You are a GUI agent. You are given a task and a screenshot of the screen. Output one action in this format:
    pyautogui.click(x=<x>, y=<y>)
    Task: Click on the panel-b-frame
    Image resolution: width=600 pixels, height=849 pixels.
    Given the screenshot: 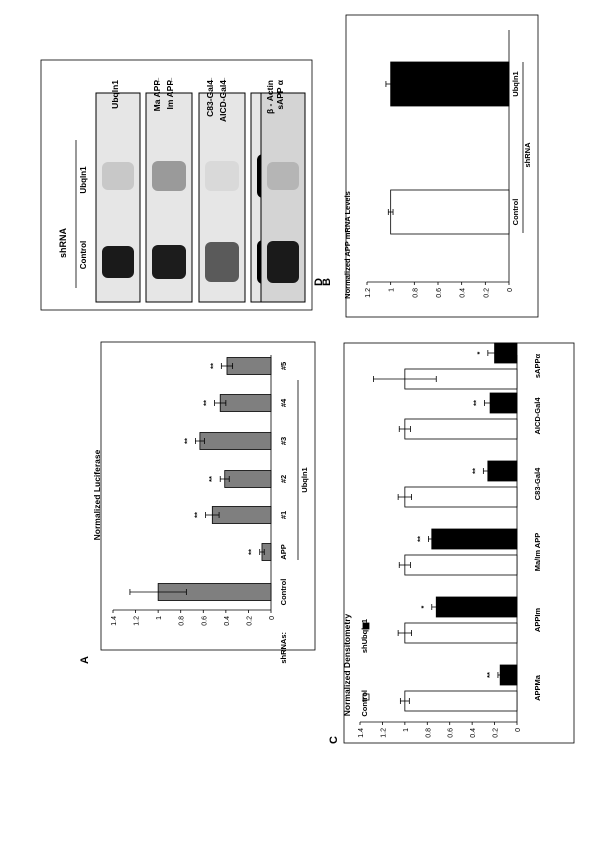 What is the action you would take?
    pyautogui.click(x=176, y=185)
    